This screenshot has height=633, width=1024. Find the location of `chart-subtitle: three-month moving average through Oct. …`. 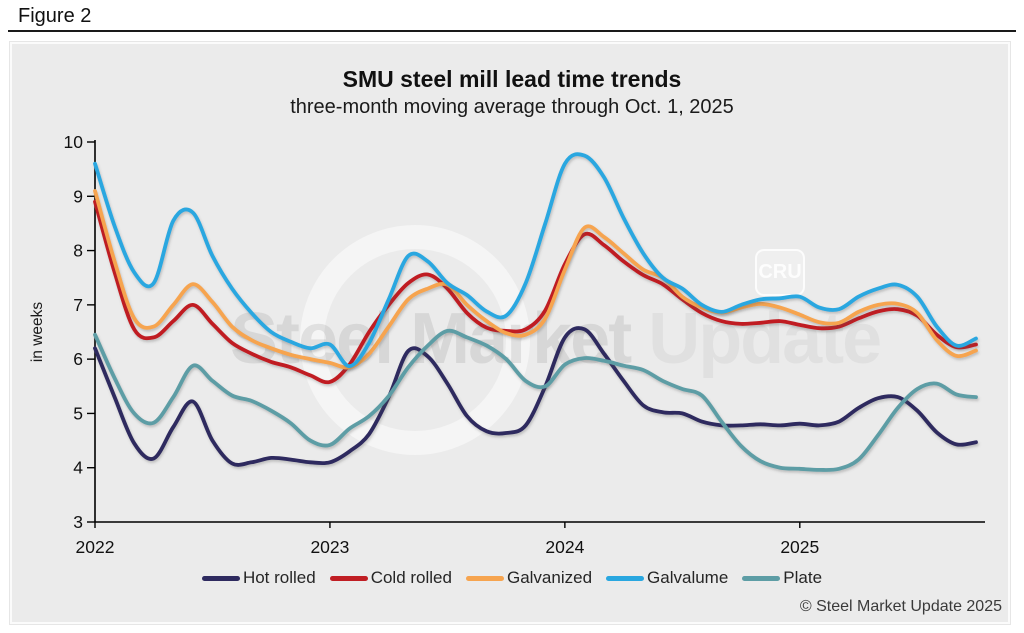

chart-subtitle: three-month moving average through Oct. … is located at coordinates (512, 107).